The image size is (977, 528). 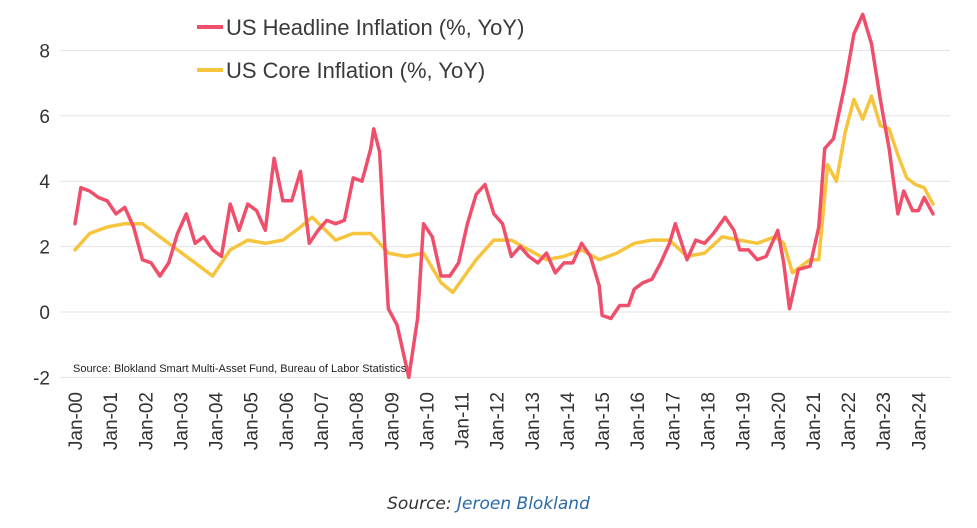 What do you see at coordinates (41, 378) in the screenshot?
I see `y-tick-label: -2` at bounding box center [41, 378].